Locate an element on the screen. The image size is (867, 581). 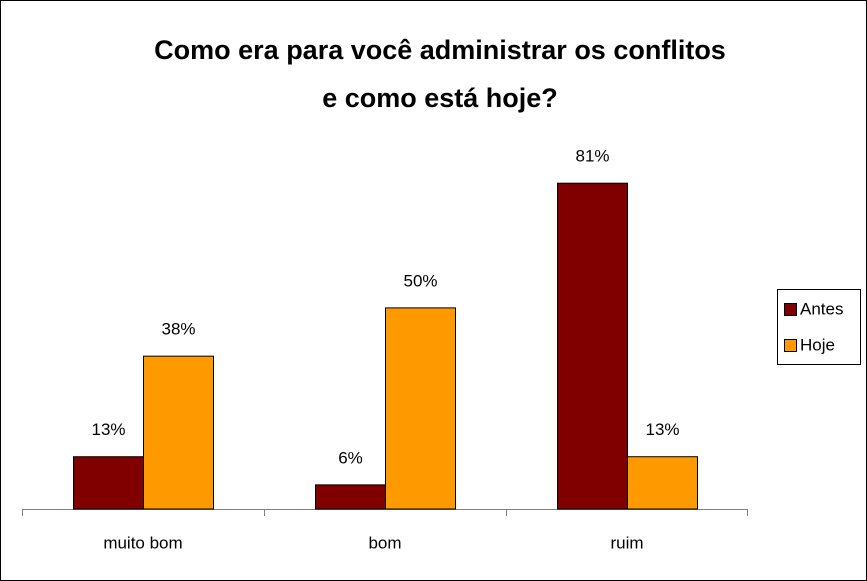
x-tick-label: muito bom is located at coordinates (142, 542).